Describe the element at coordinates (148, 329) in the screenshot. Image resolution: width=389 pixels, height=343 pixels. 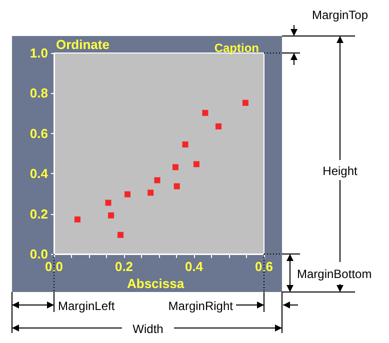
I see `text: Width` at that location.